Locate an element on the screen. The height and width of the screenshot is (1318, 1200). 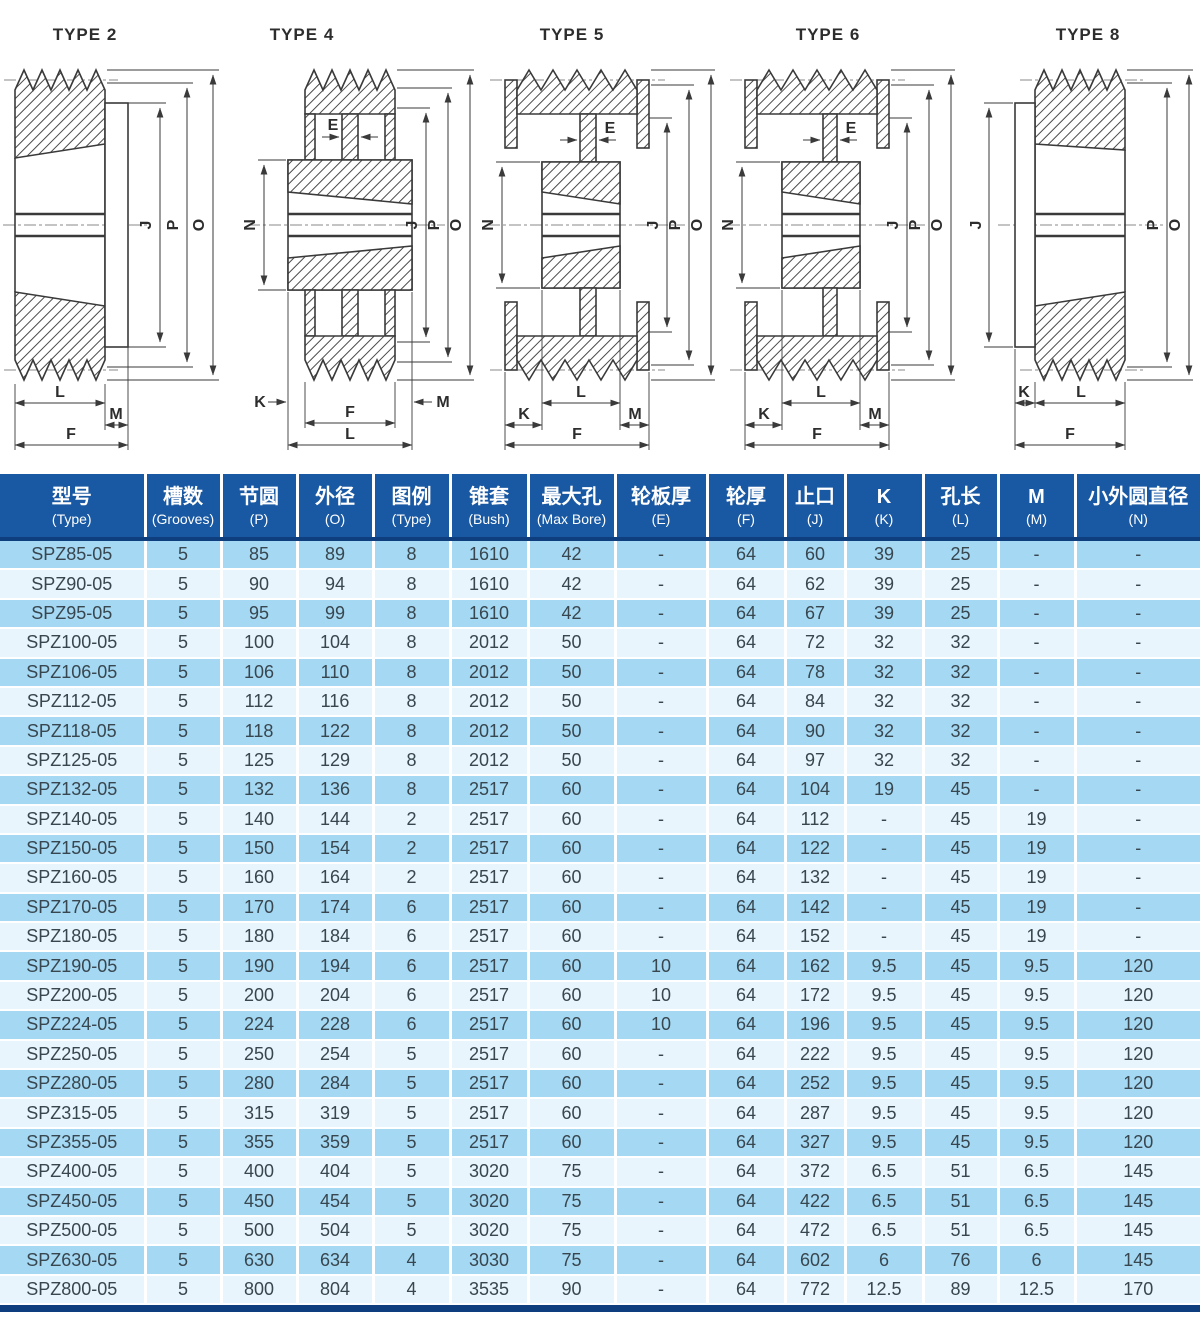
web is located at coordinates (588, 138).